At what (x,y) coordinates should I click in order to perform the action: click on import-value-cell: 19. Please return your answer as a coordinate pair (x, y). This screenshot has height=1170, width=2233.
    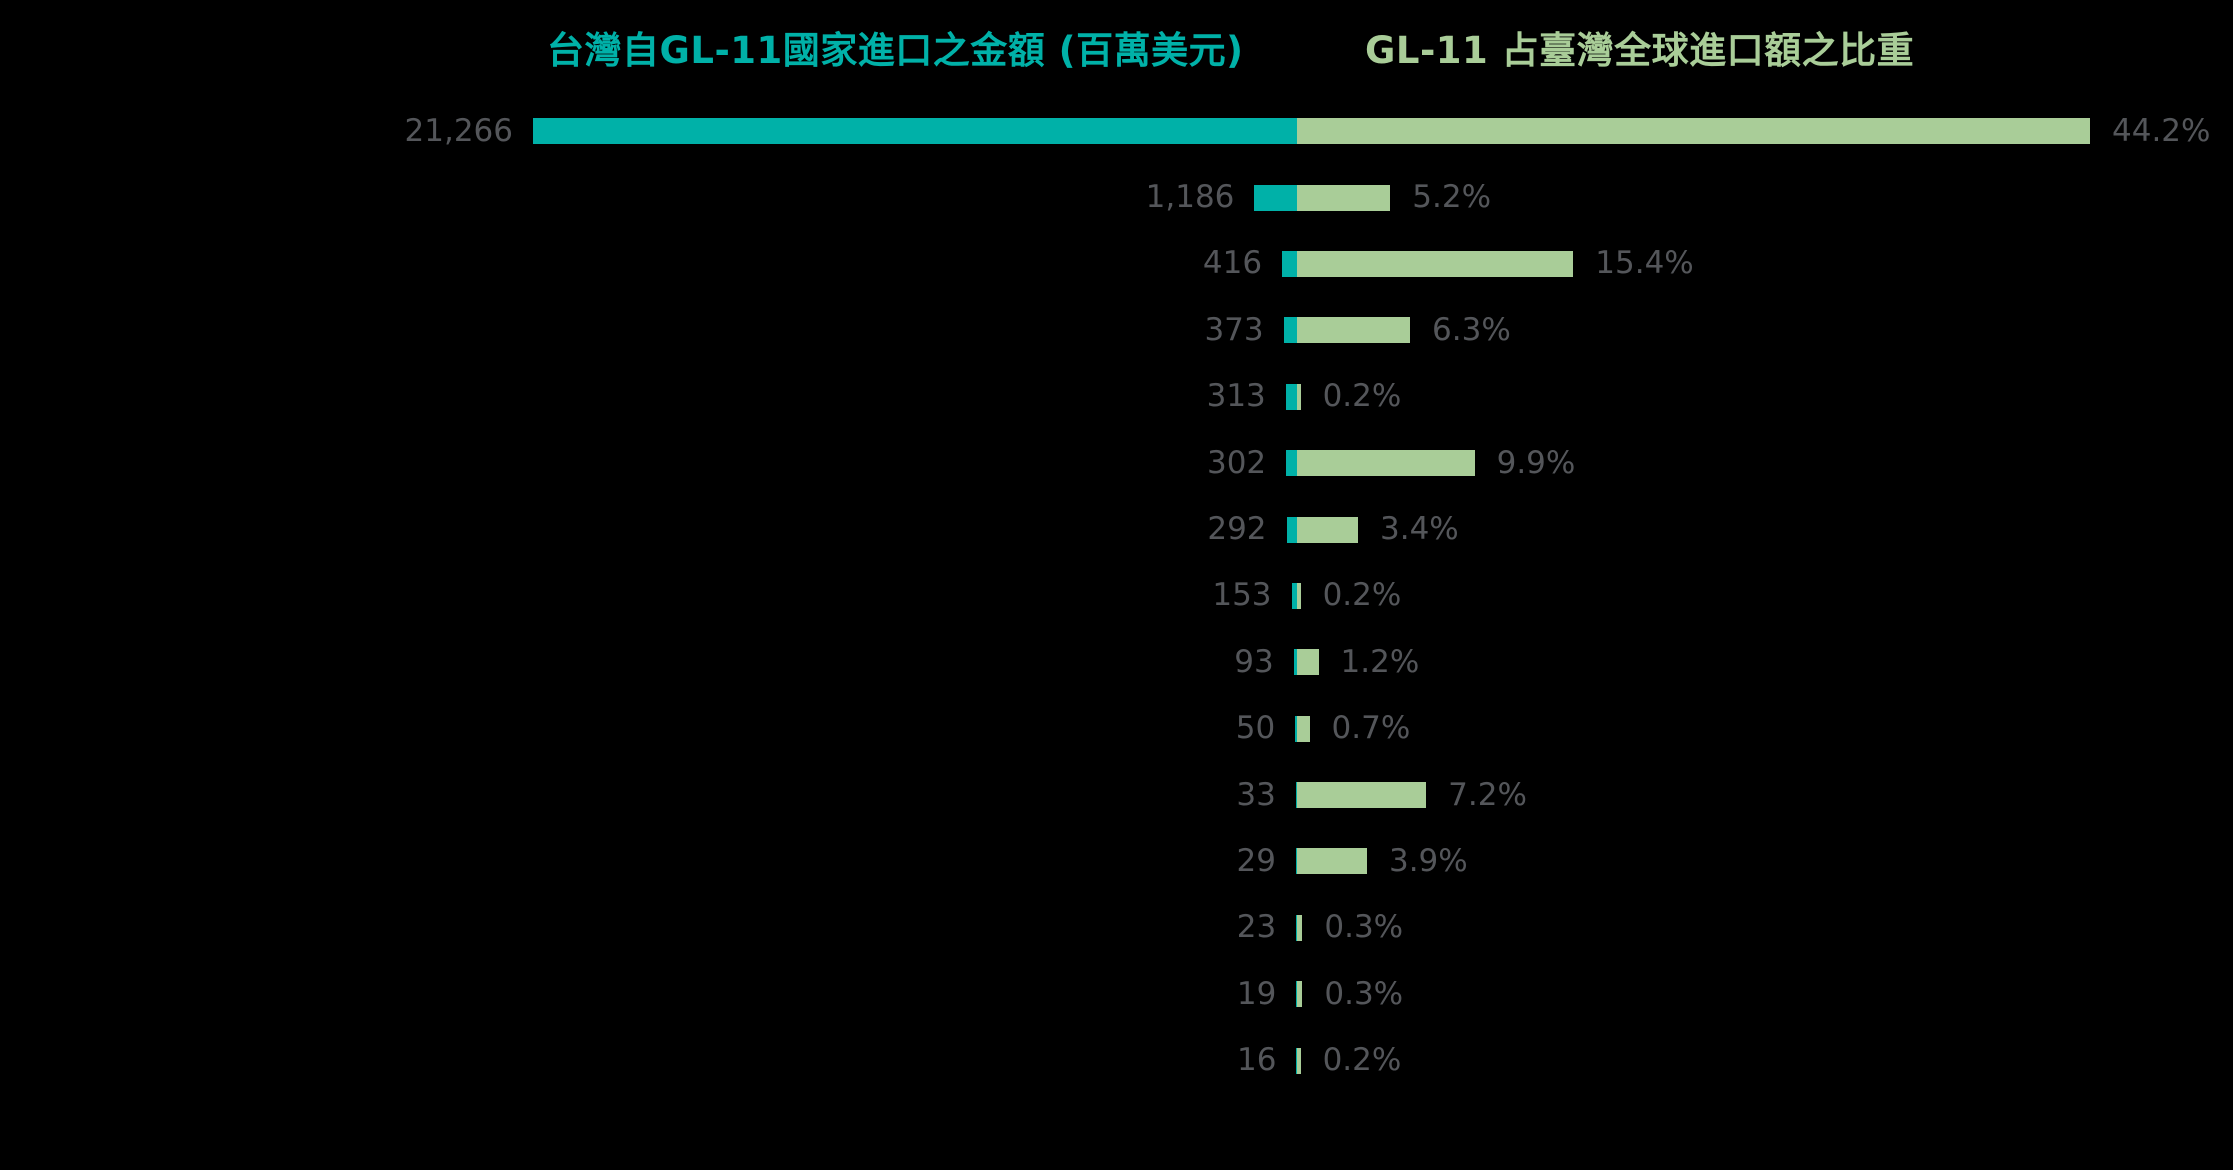
    Looking at the image, I should click on (648, 993).